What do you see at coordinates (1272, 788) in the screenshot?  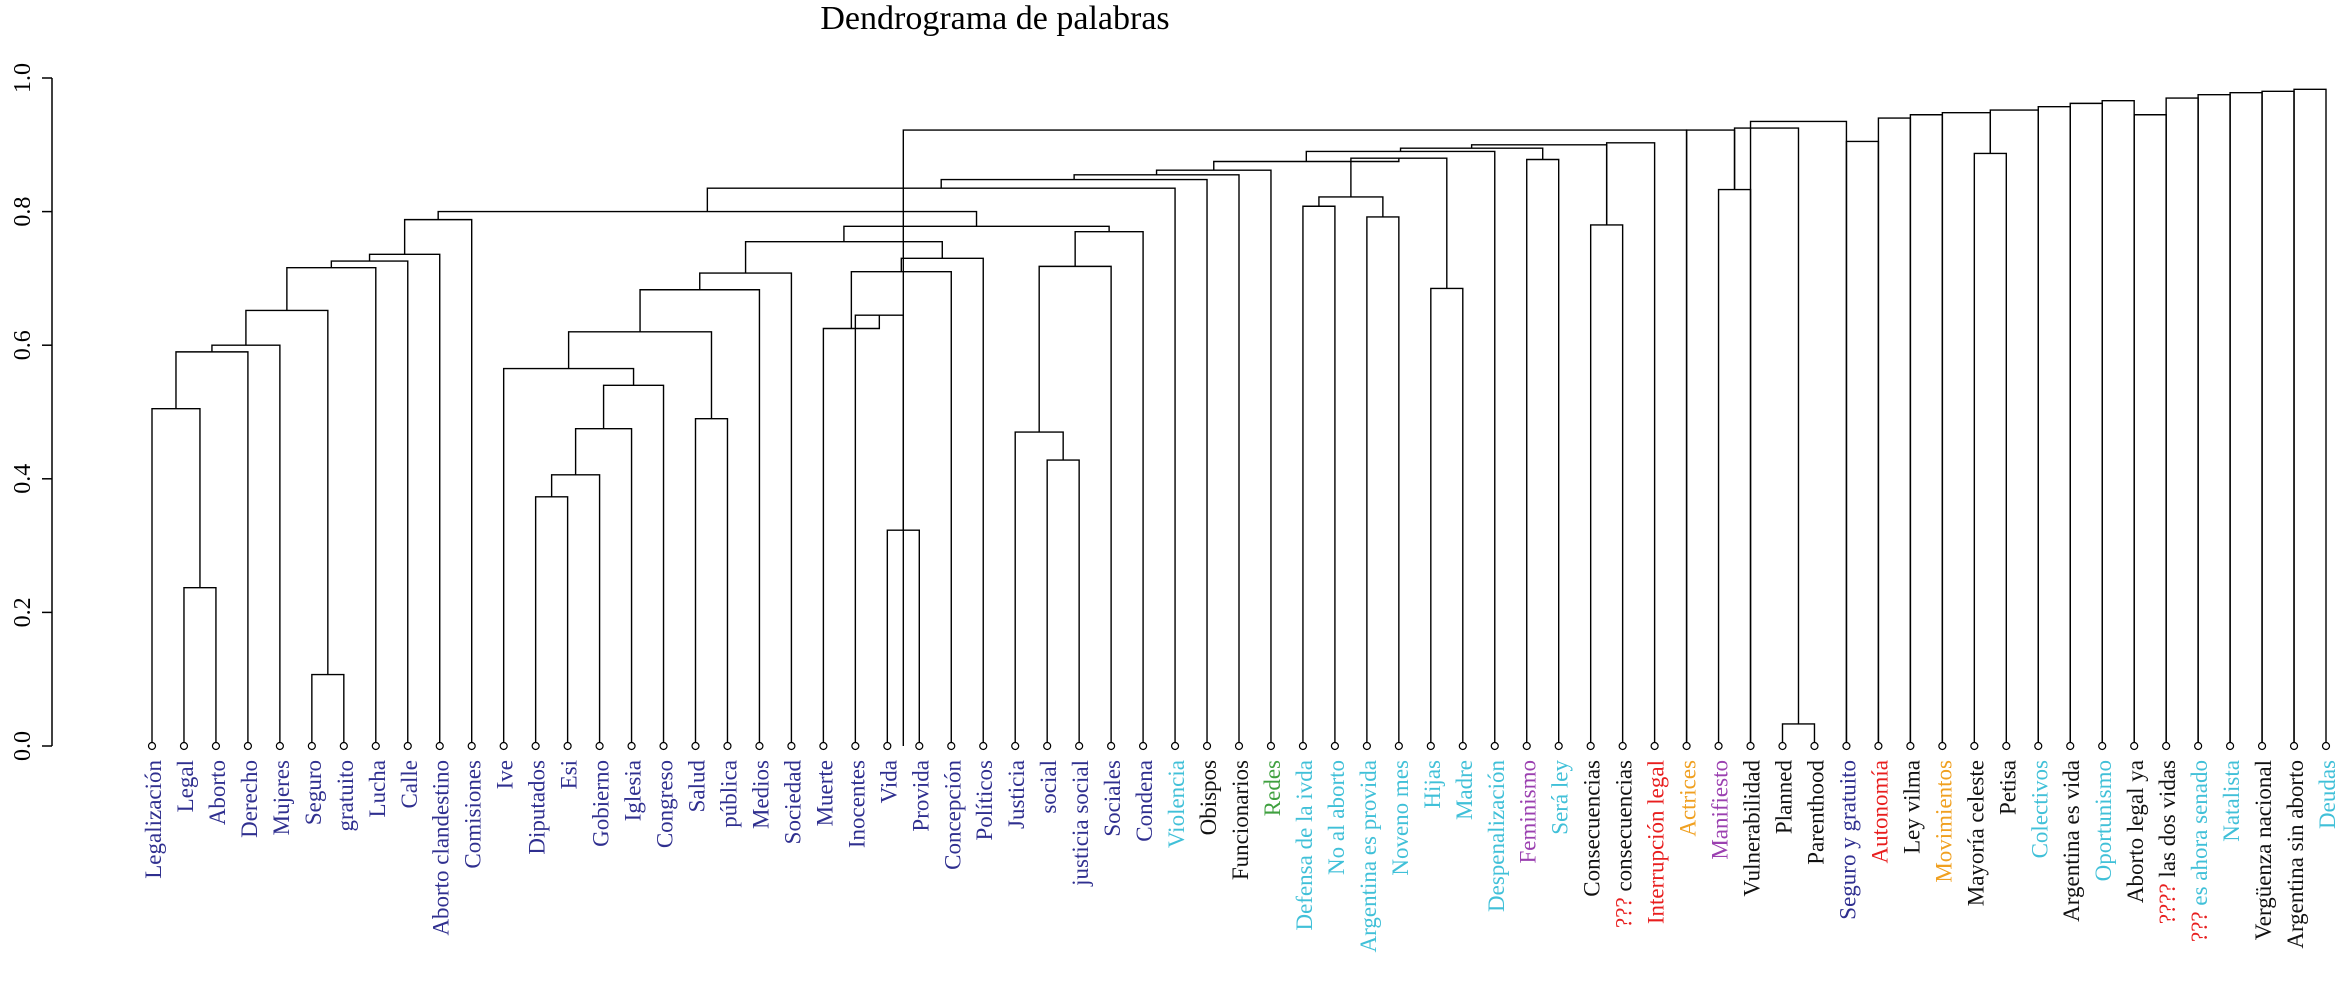 I see `leaf-label: Redes` at bounding box center [1272, 788].